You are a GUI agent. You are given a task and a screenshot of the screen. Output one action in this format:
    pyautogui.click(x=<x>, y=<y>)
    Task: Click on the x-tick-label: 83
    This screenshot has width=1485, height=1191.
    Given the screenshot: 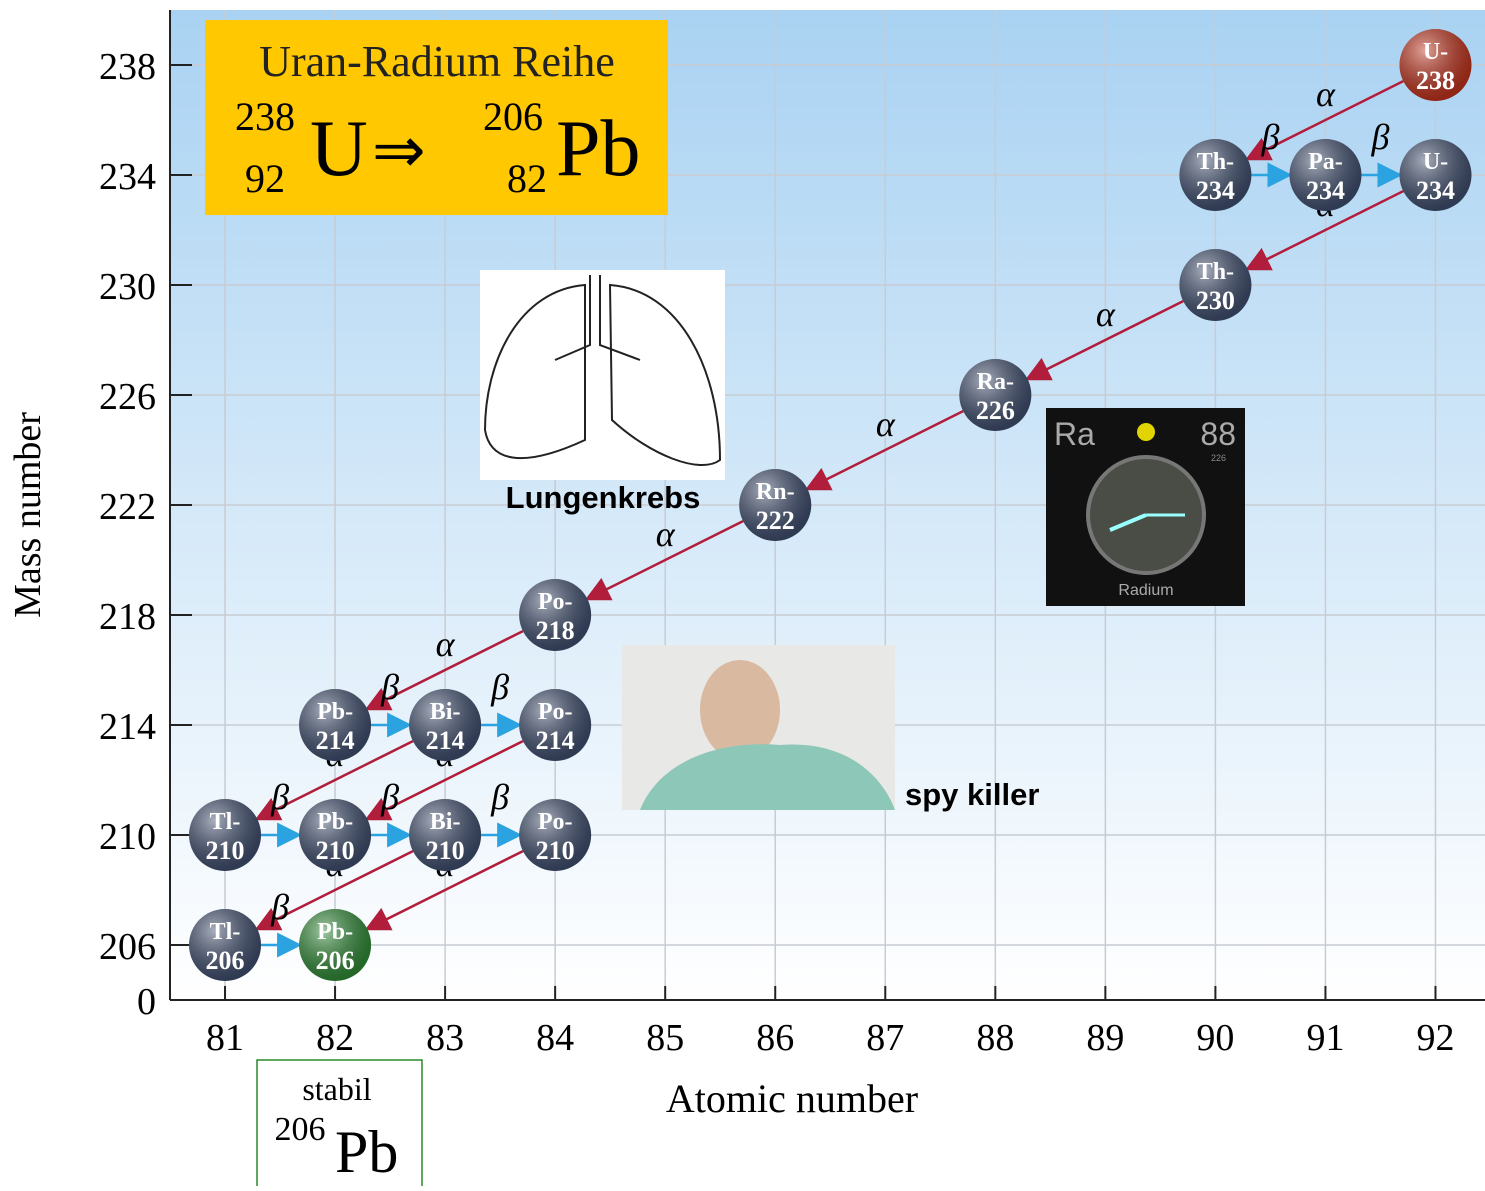 What is the action you would take?
    pyautogui.click(x=445, y=1038)
    